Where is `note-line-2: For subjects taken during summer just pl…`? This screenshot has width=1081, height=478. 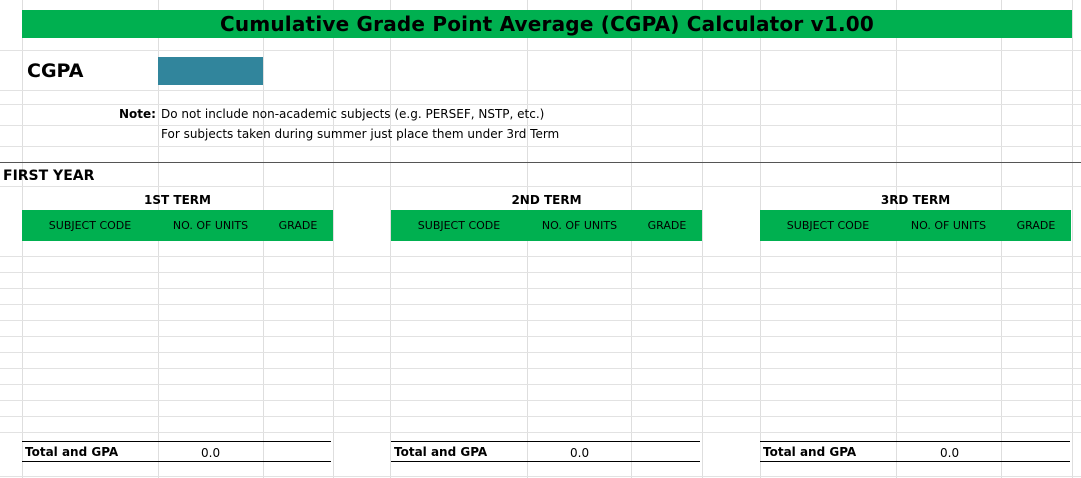 note-line-2: For subjects taken during summer just pl… is located at coordinates (360, 134).